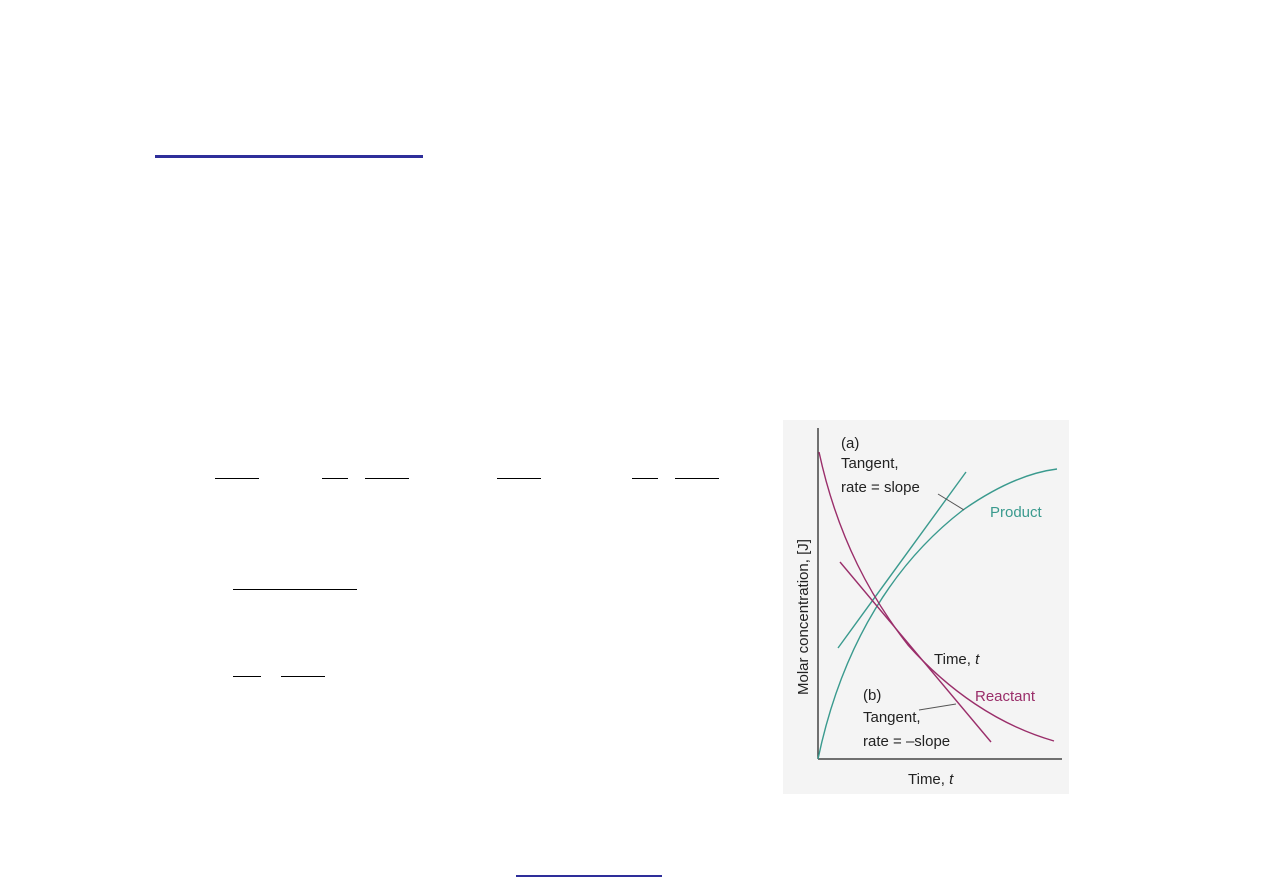 The height and width of the screenshot is (893, 1263). I want to click on slope-leader-line, so click(951, 502).